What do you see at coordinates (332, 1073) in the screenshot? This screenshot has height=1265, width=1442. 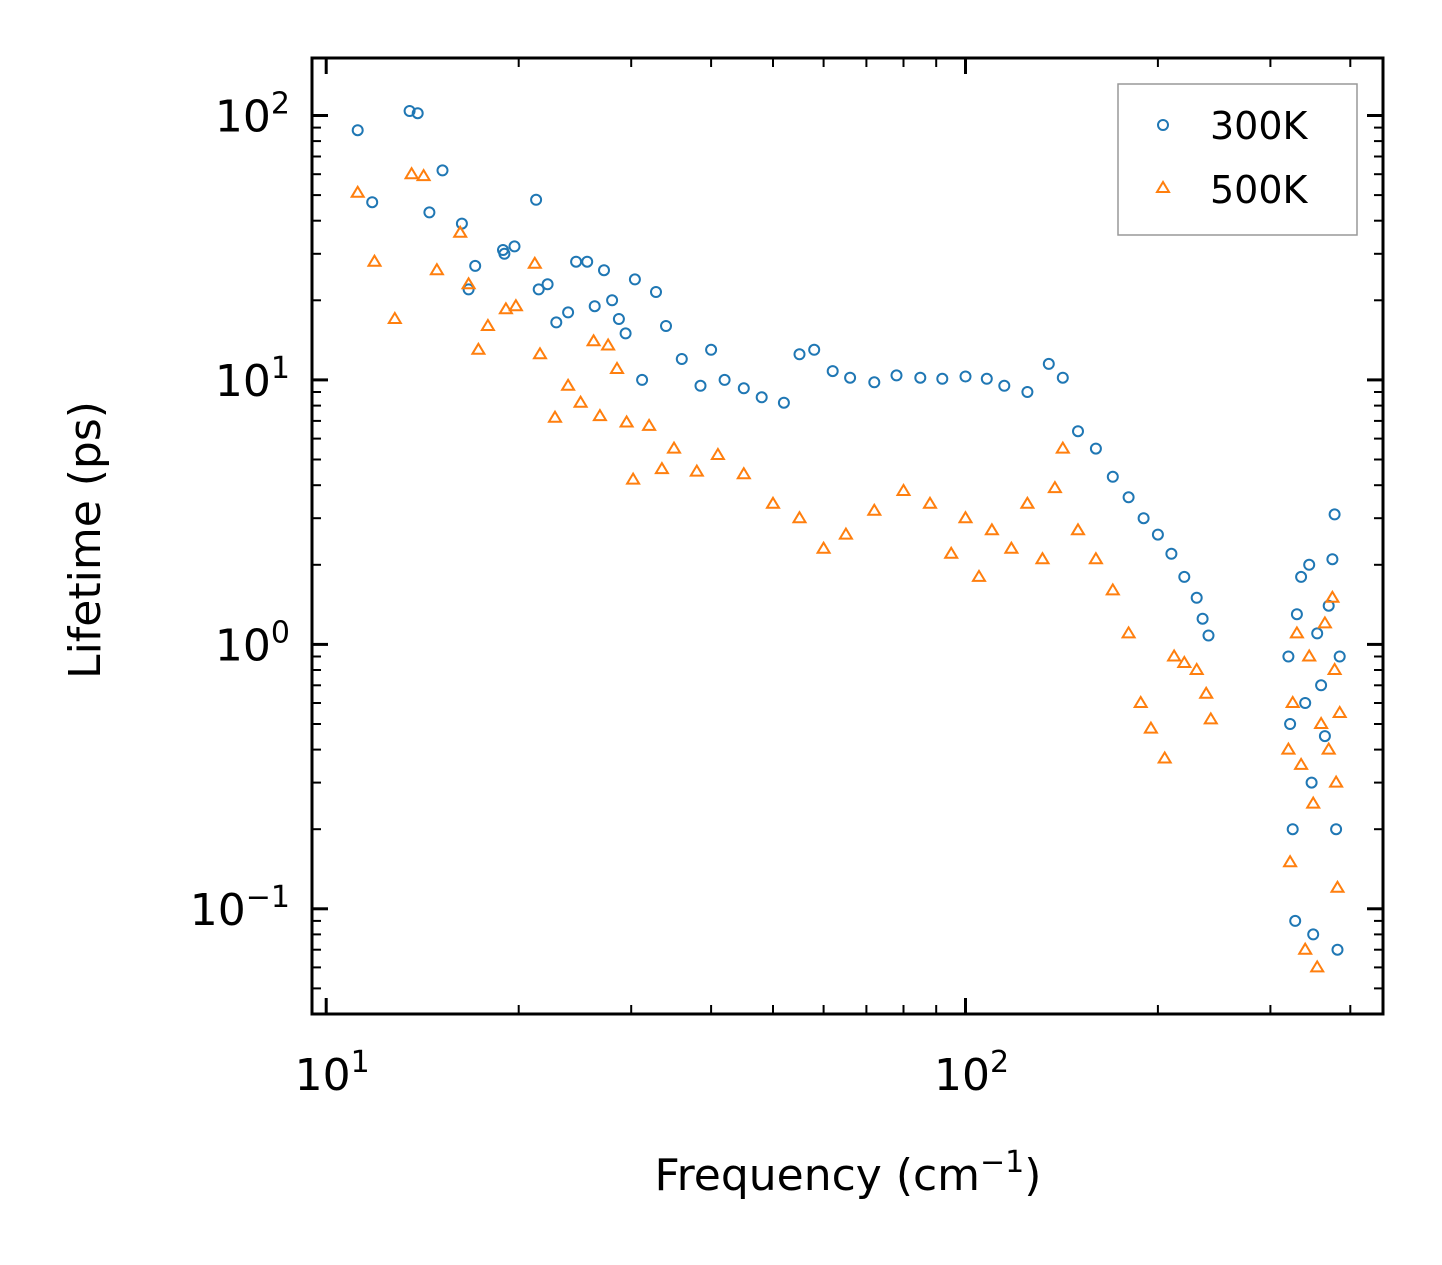 I see `x-tick-label: 101` at bounding box center [332, 1073].